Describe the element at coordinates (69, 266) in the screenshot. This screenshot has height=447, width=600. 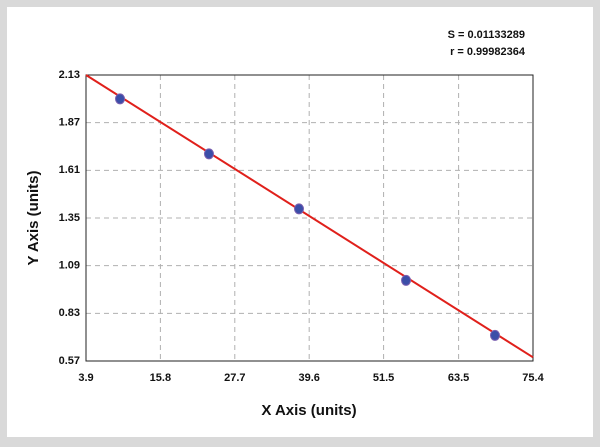
I see `y-tick-label: 1.09` at that location.